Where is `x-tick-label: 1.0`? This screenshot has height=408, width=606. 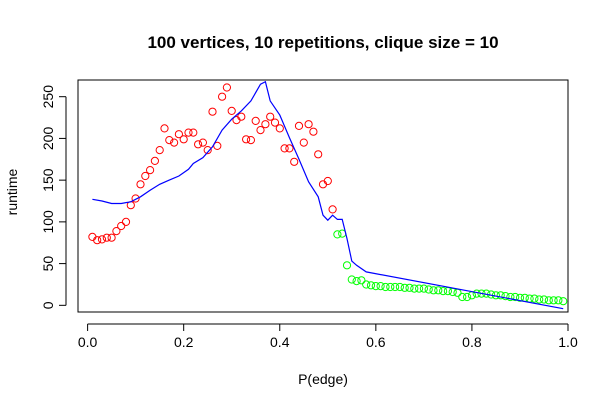
x-tick-label: 1.0 is located at coordinates (568, 342).